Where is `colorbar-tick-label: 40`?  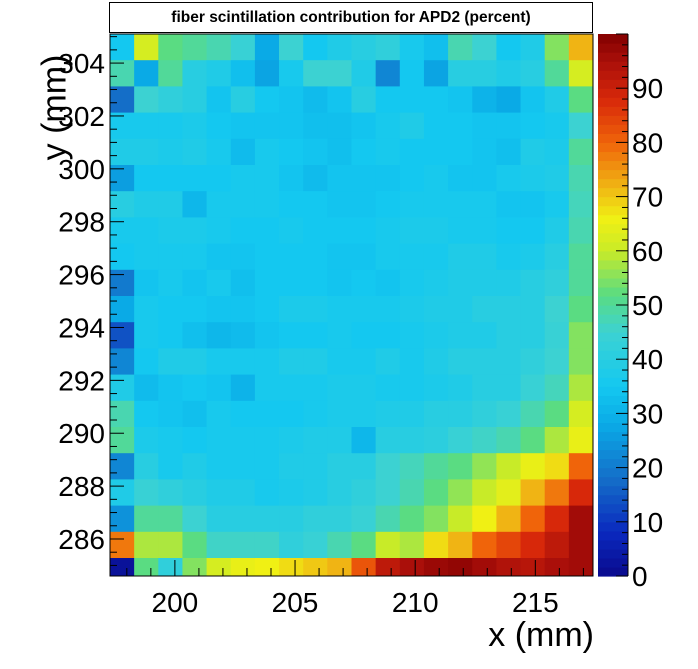 colorbar-tick-label: 40 is located at coordinates (647, 359).